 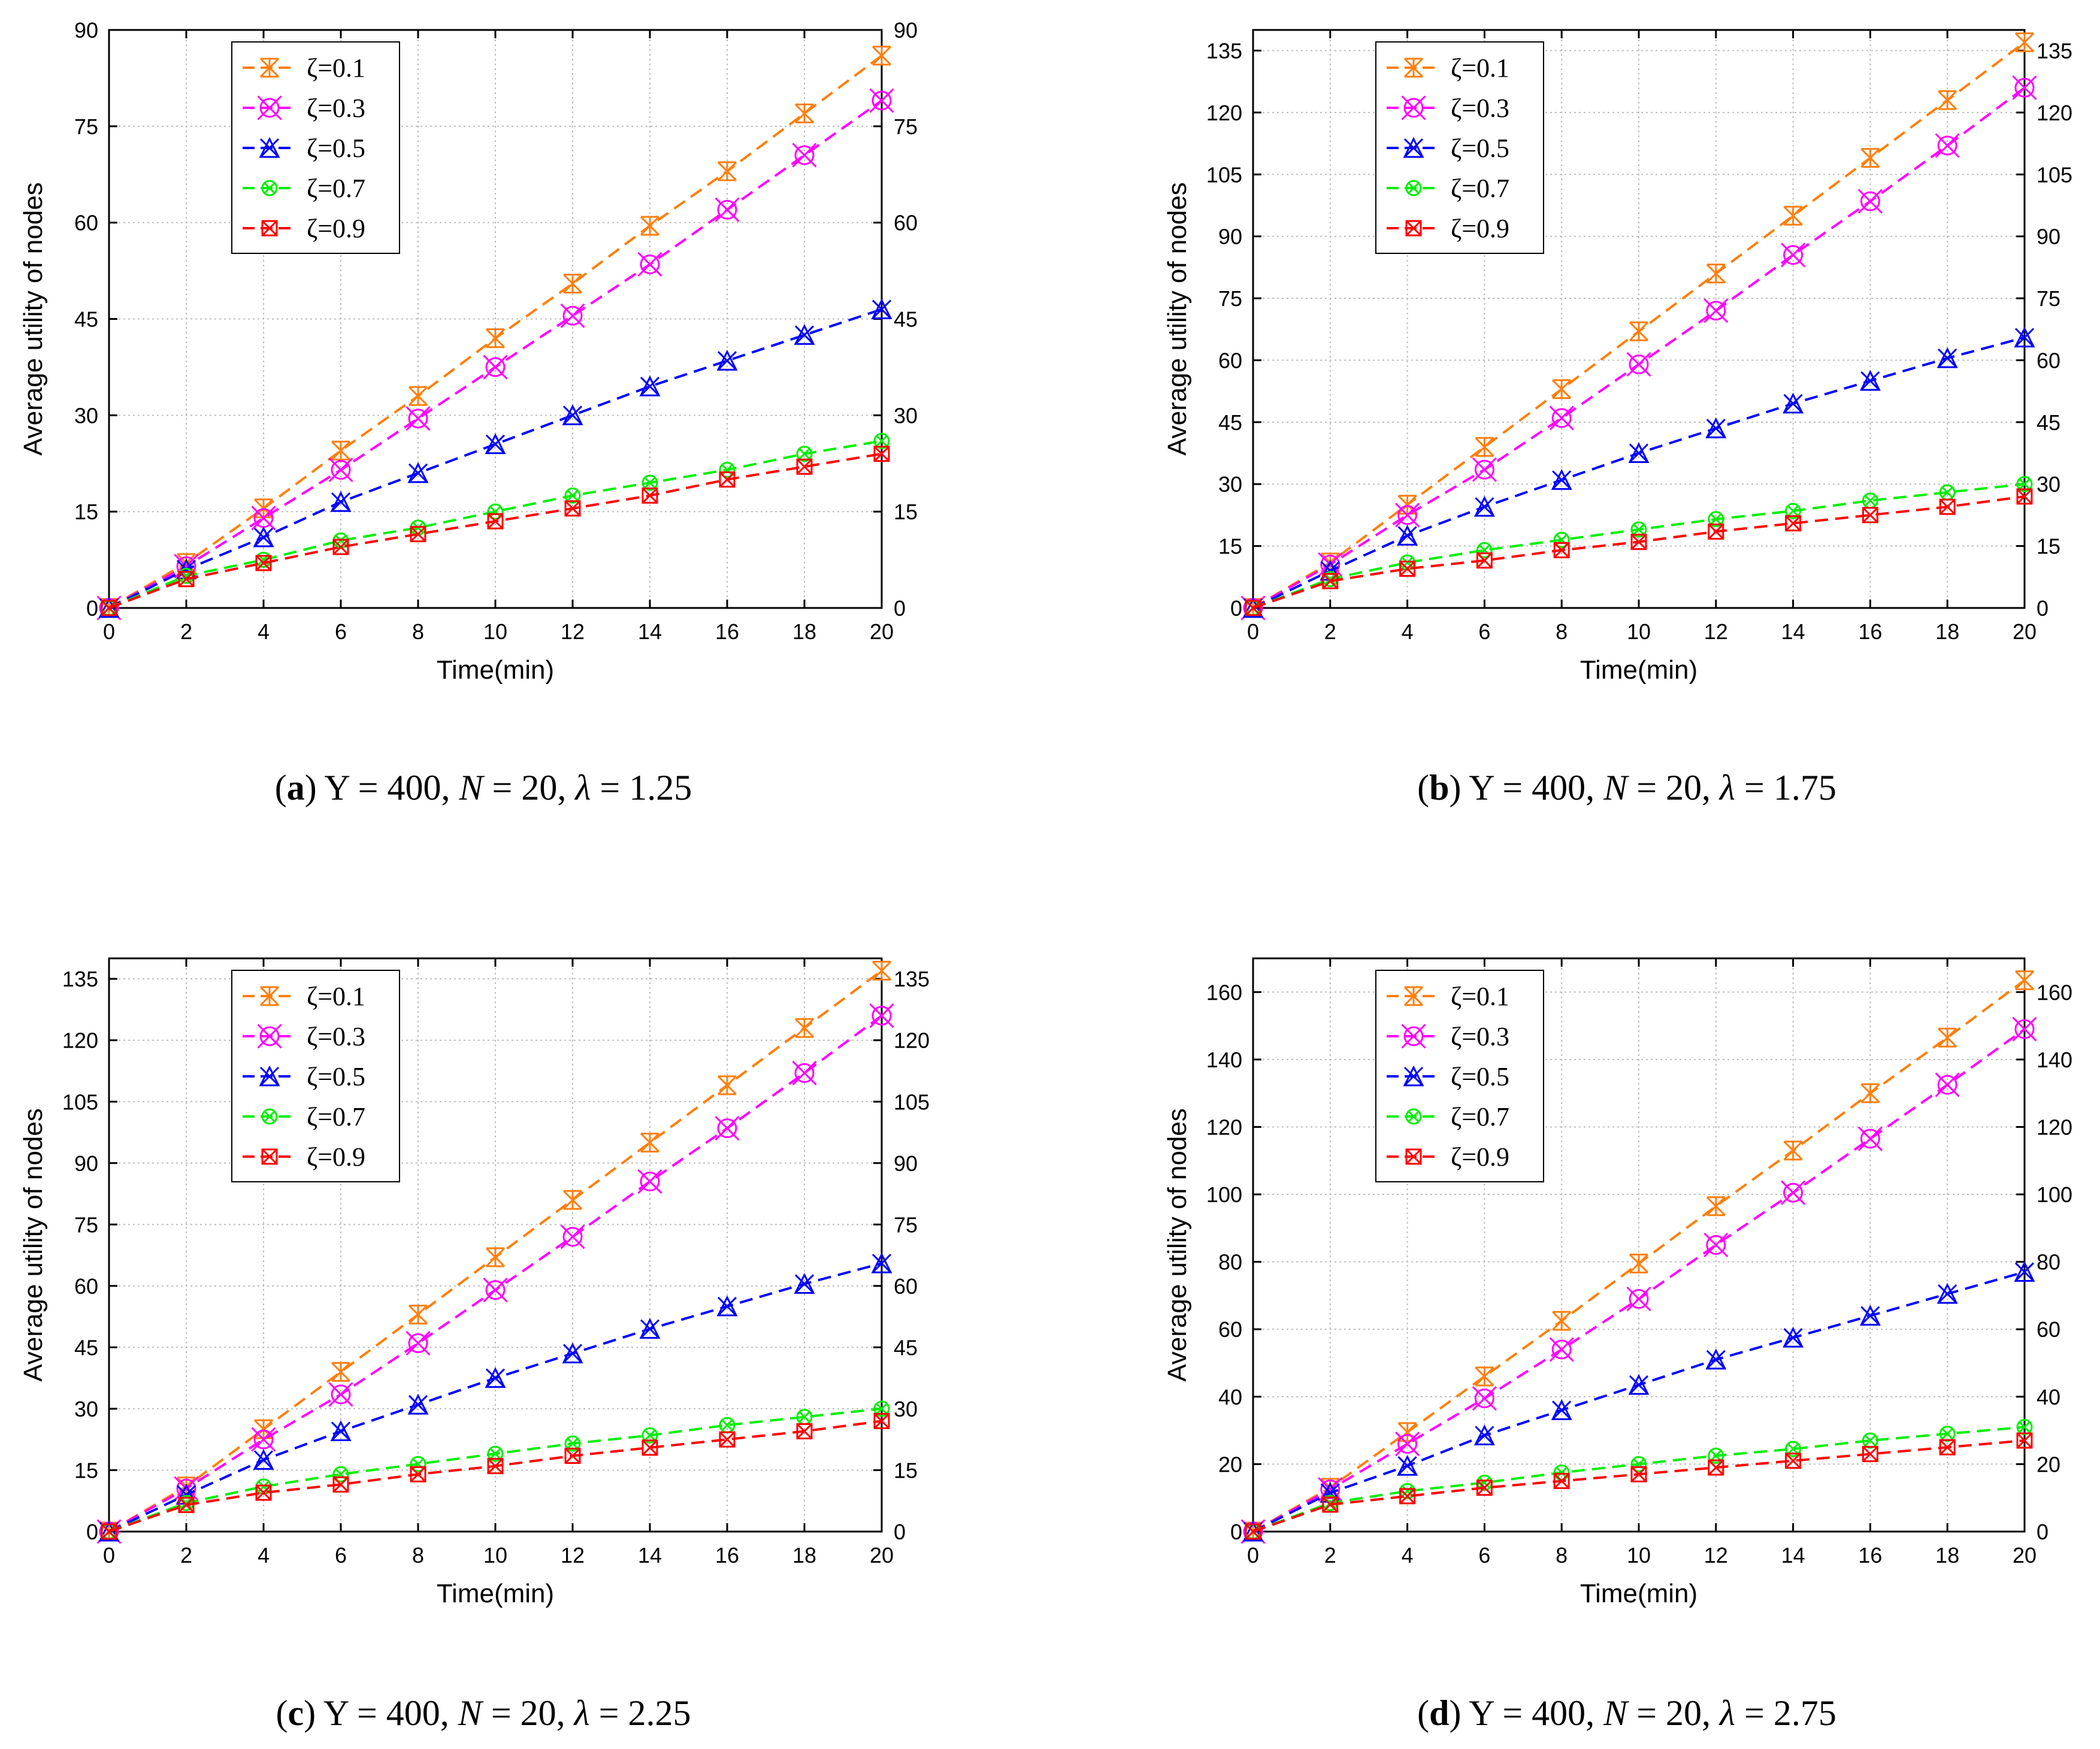 What do you see at coordinates (1480, 1077) in the screenshot?
I see `legend-label: ζ=0.5` at bounding box center [1480, 1077].